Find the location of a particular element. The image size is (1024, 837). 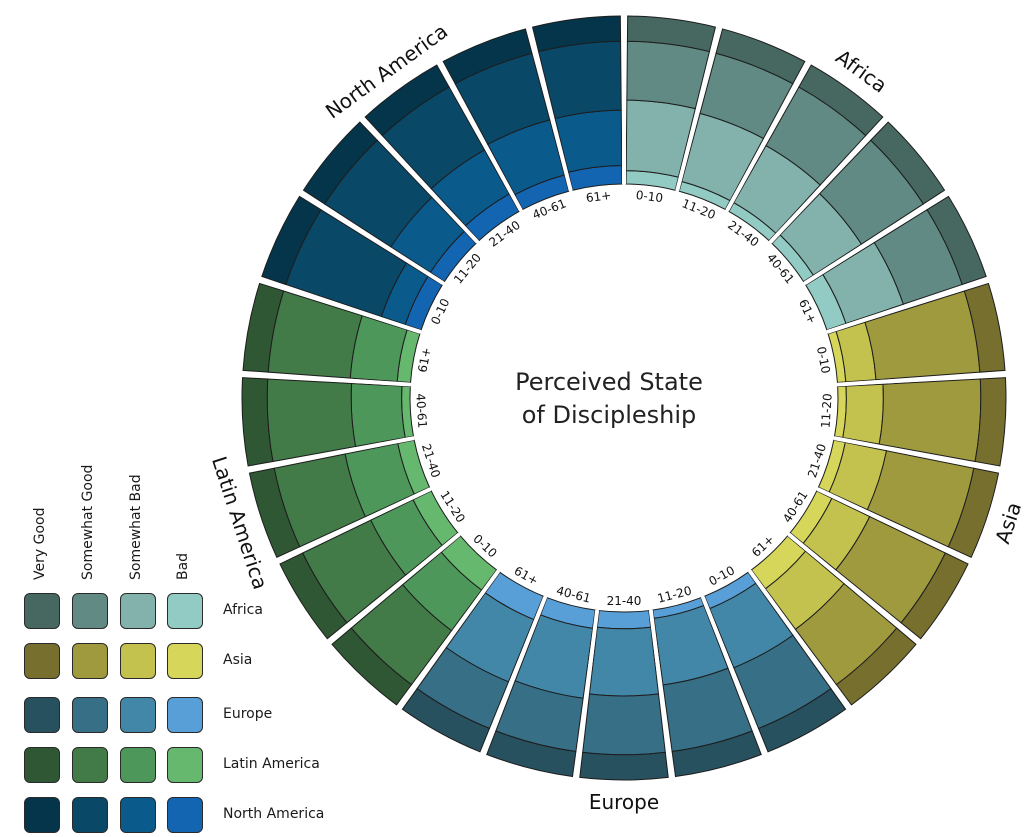

bar-segment-latin-america-11-20-very-good is located at coordinates (313, 596).